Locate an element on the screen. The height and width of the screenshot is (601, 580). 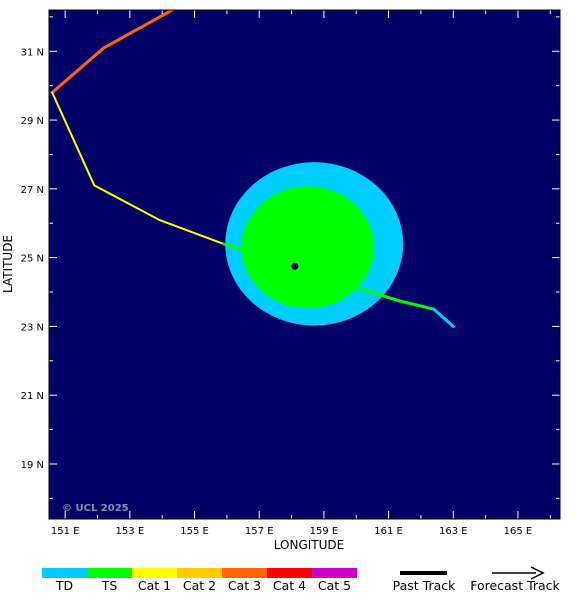
lat-tick-label: 25 N is located at coordinates (32, 259).